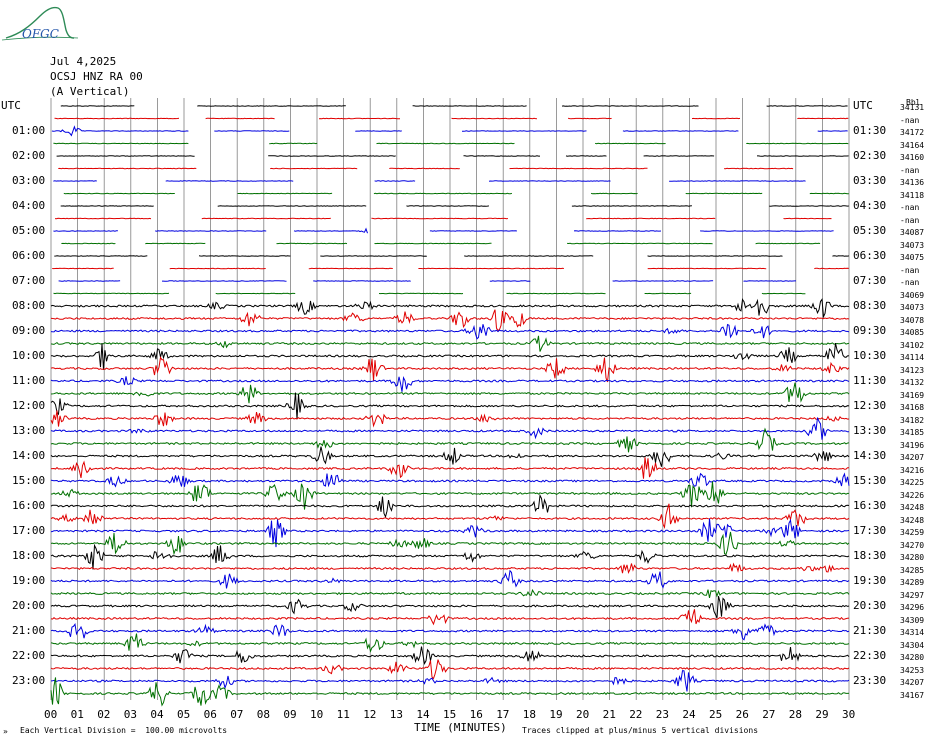 The width and height of the screenshot is (930, 744). I want to click on left-hour-label: 04:00, so click(29, 205).